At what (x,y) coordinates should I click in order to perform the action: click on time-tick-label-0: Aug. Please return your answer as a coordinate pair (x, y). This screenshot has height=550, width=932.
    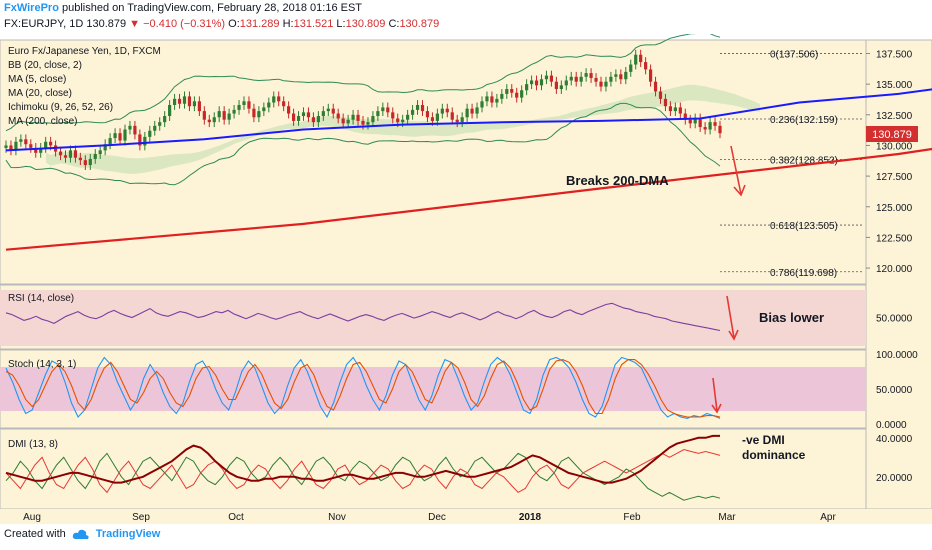
    Looking at the image, I should click on (32, 517).